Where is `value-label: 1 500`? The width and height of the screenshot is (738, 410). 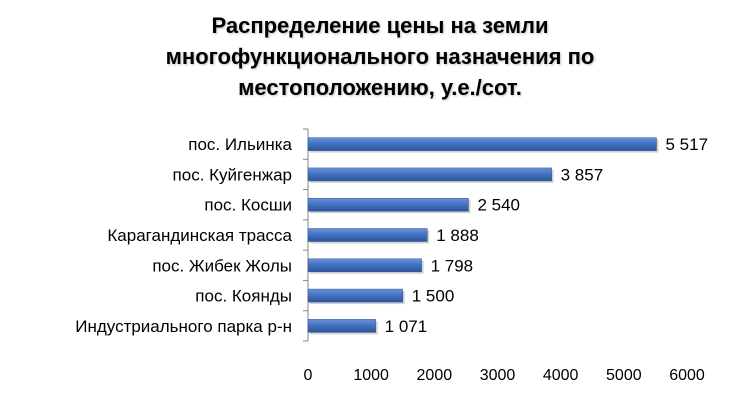
value-label: 1 500 is located at coordinates (433, 296).